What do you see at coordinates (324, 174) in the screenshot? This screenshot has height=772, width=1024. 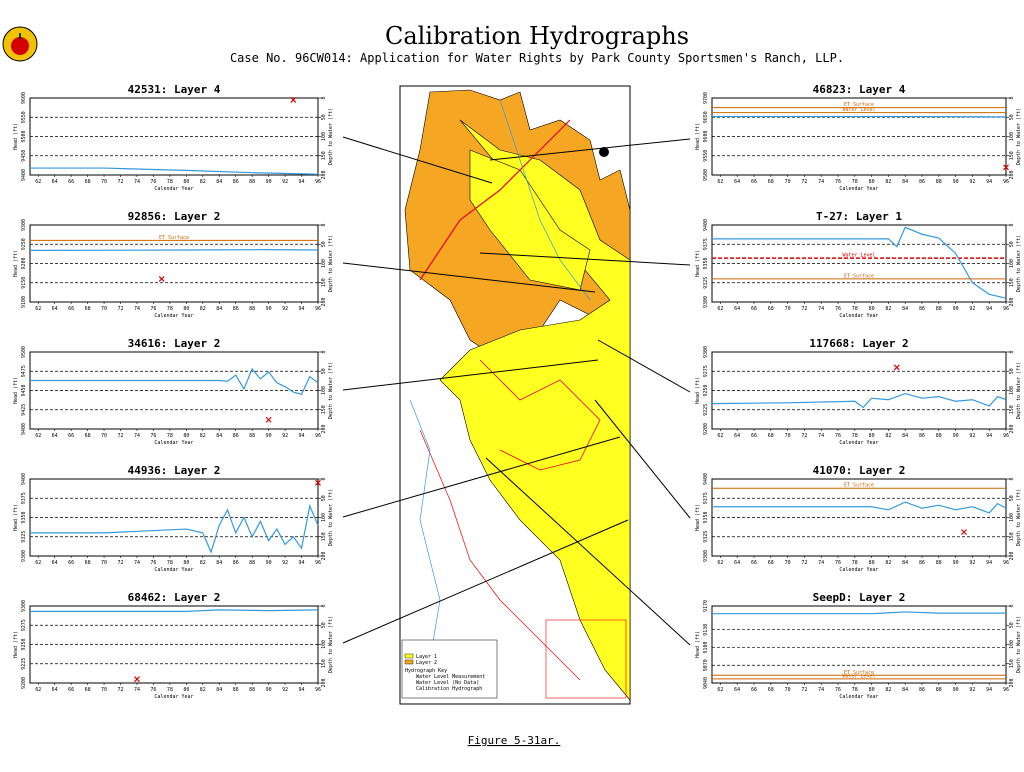 I see `y2-tick-label: 200` at bounding box center [324, 174].